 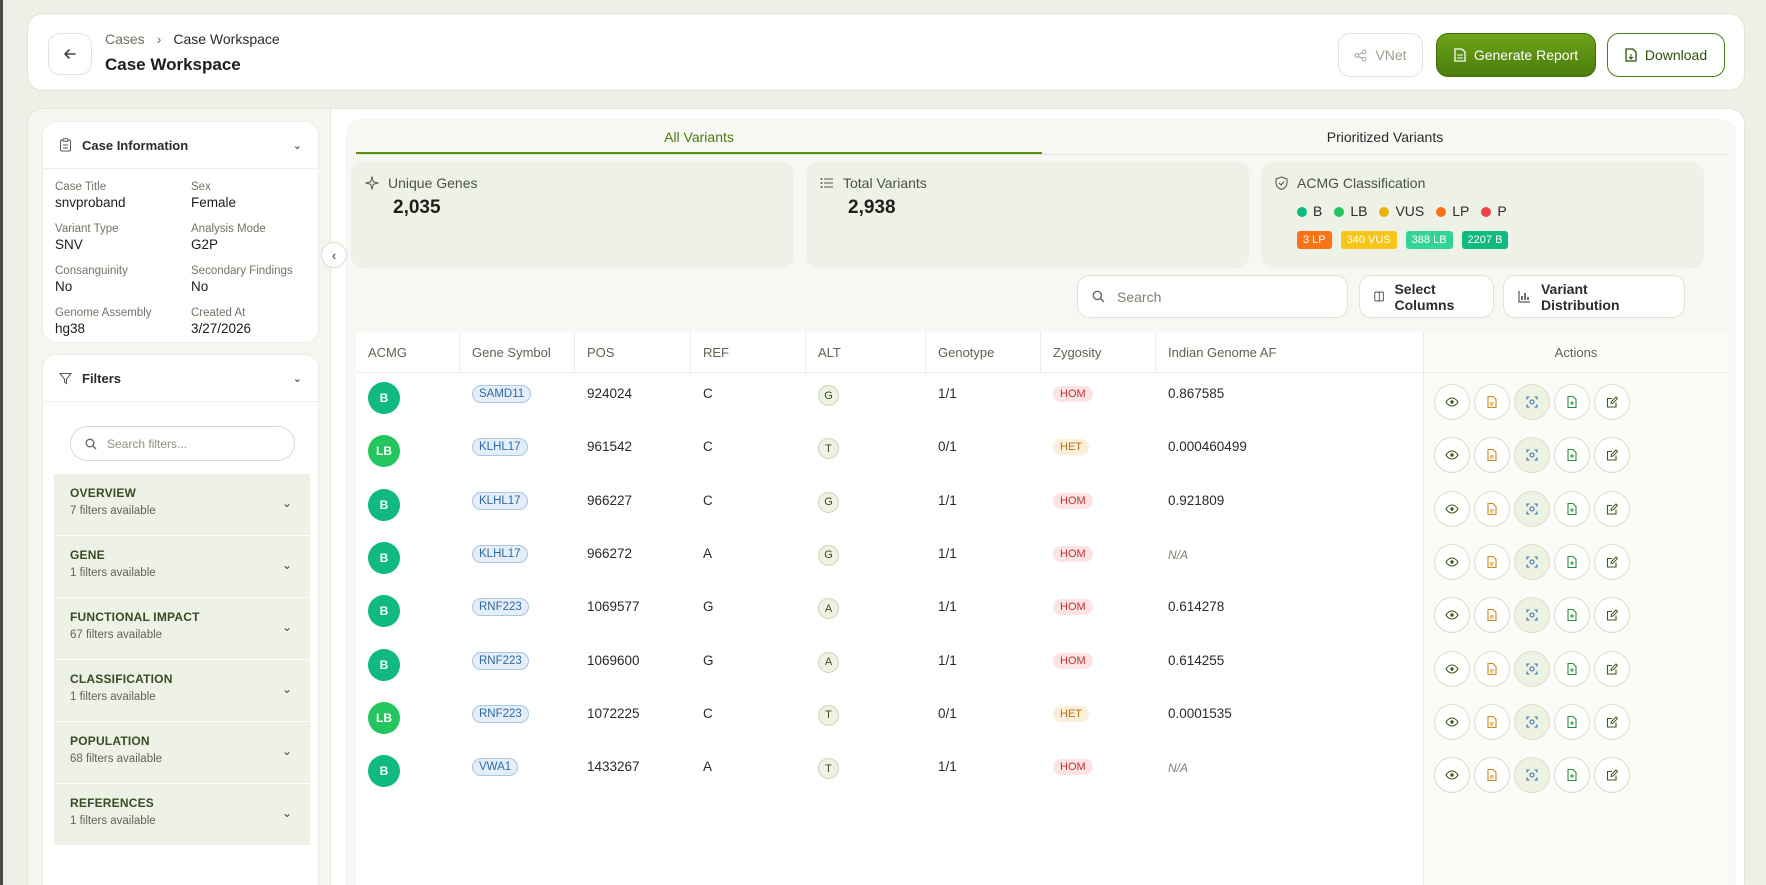 I want to click on file-plus-icon, so click(x=1572, y=508).